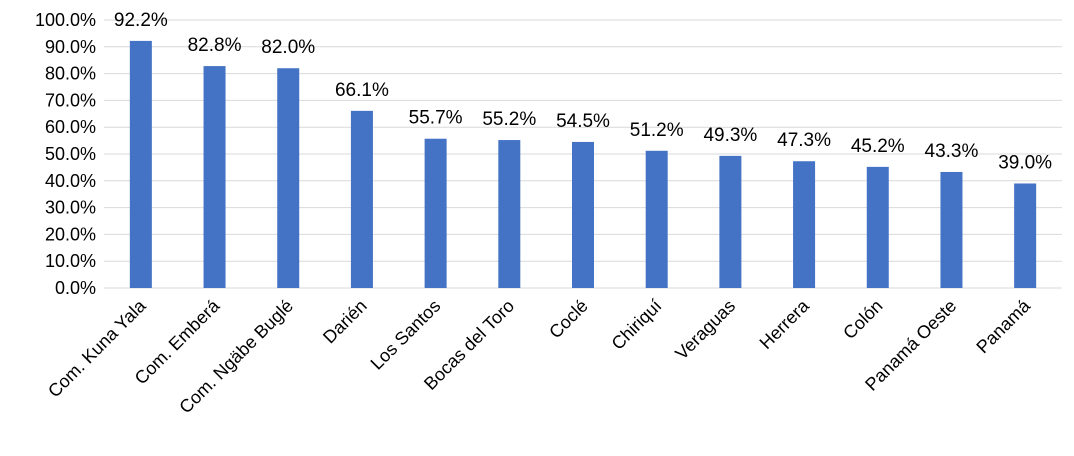 The width and height of the screenshot is (1074, 456). I want to click on y-tick-label: 30.0%, so click(70, 208).